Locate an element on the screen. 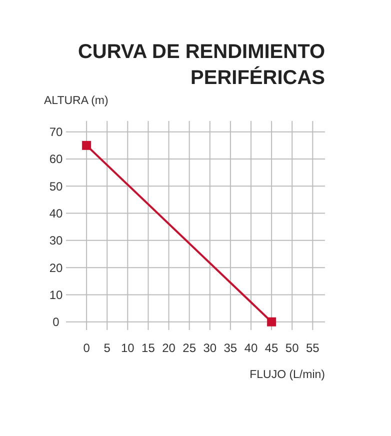  x-tick-label: 10 is located at coordinates (127, 348).